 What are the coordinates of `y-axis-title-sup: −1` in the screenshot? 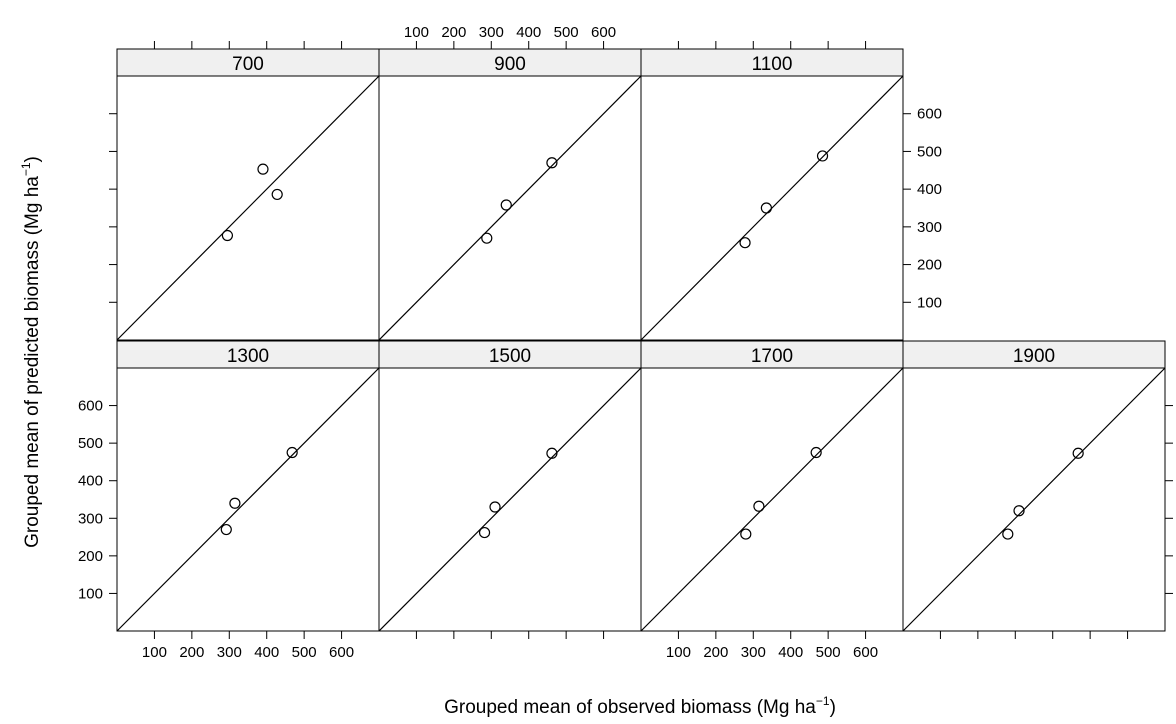 It's located at (26, 169).